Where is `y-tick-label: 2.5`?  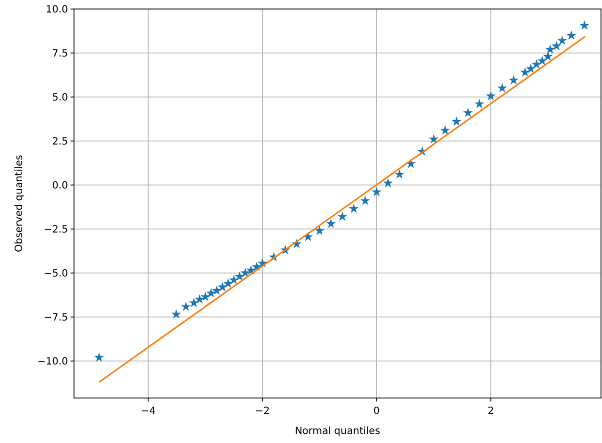 y-tick-label: 2.5 is located at coordinates (60, 142).